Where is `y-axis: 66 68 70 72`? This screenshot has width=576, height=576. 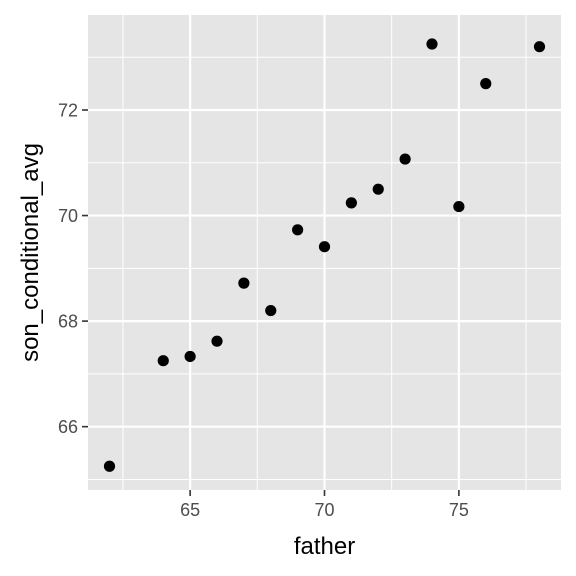
y-axis: 66 68 70 72 is located at coordinates (73, 269).